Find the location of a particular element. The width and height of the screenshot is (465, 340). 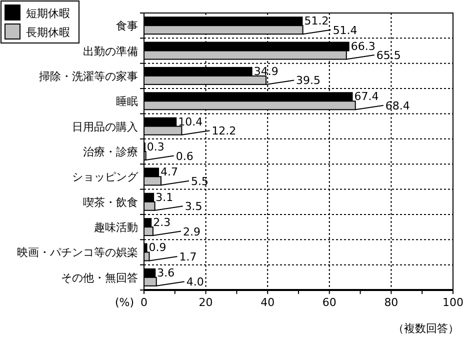

data-label: 51.4 is located at coordinates (345, 30).